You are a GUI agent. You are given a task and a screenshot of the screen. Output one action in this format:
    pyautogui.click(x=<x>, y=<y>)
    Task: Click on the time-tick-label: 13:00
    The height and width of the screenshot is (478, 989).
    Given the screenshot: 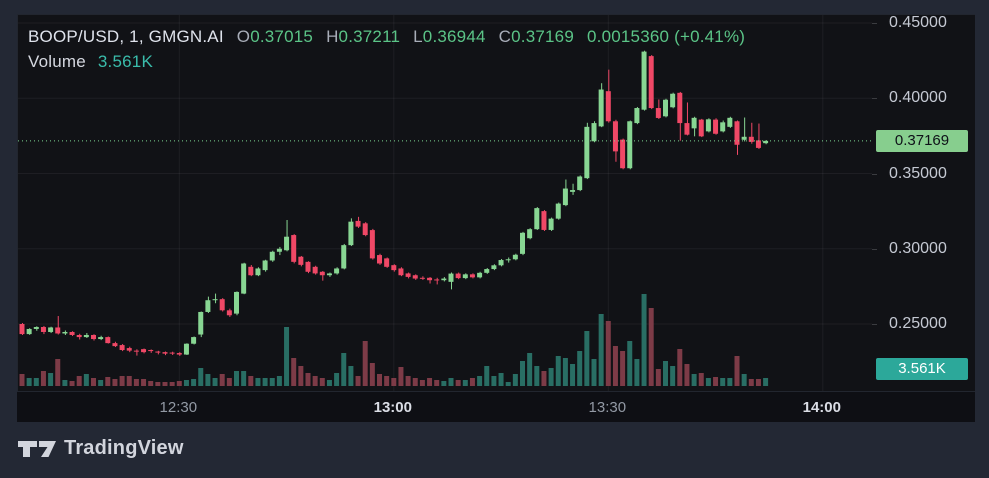 What is the action you would take?
    pyautogui.click(x=392, y=407)
    